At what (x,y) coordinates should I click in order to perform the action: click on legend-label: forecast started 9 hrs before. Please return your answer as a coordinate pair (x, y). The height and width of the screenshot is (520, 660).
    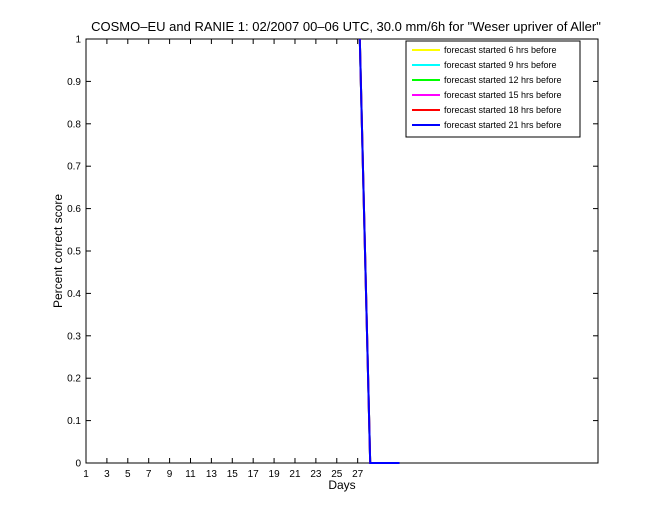
    Looking at the image, I should click on (500, 65).